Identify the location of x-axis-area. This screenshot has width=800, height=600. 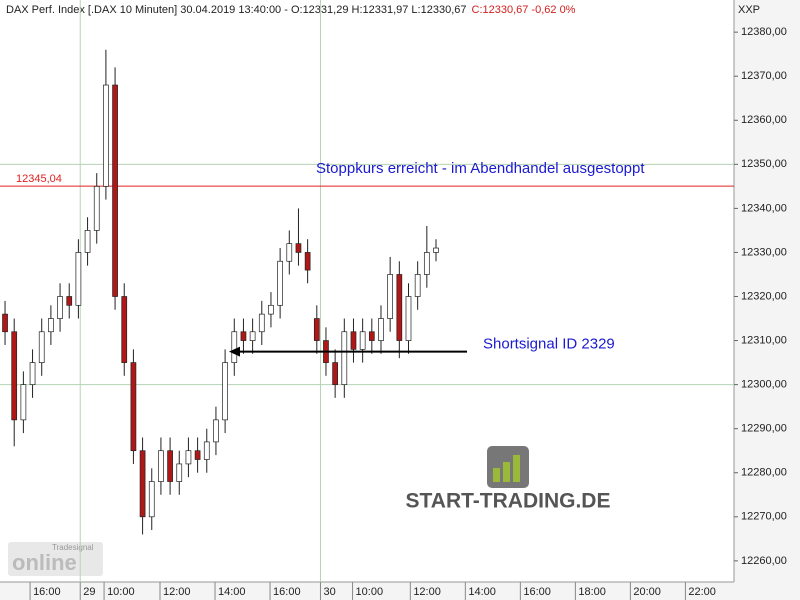
(367, 591).